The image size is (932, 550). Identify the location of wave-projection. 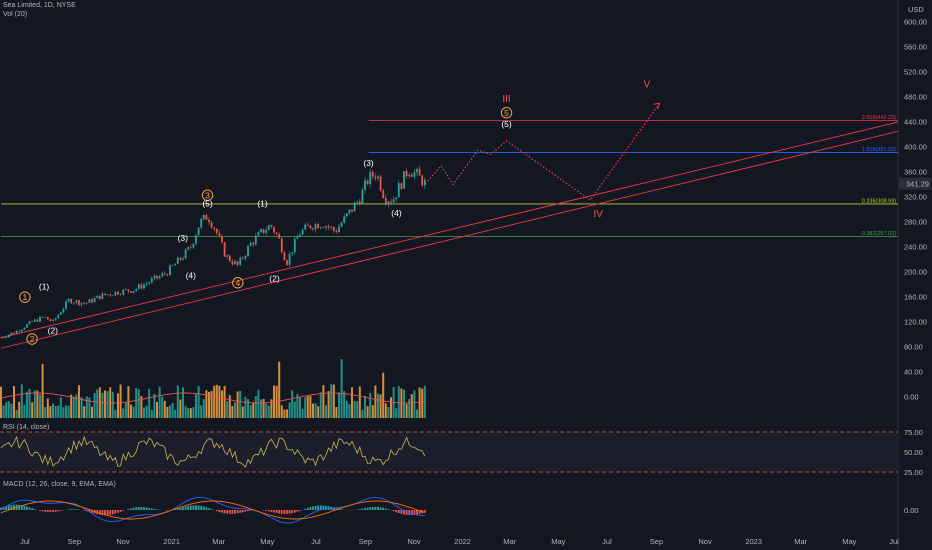
(542, 151).